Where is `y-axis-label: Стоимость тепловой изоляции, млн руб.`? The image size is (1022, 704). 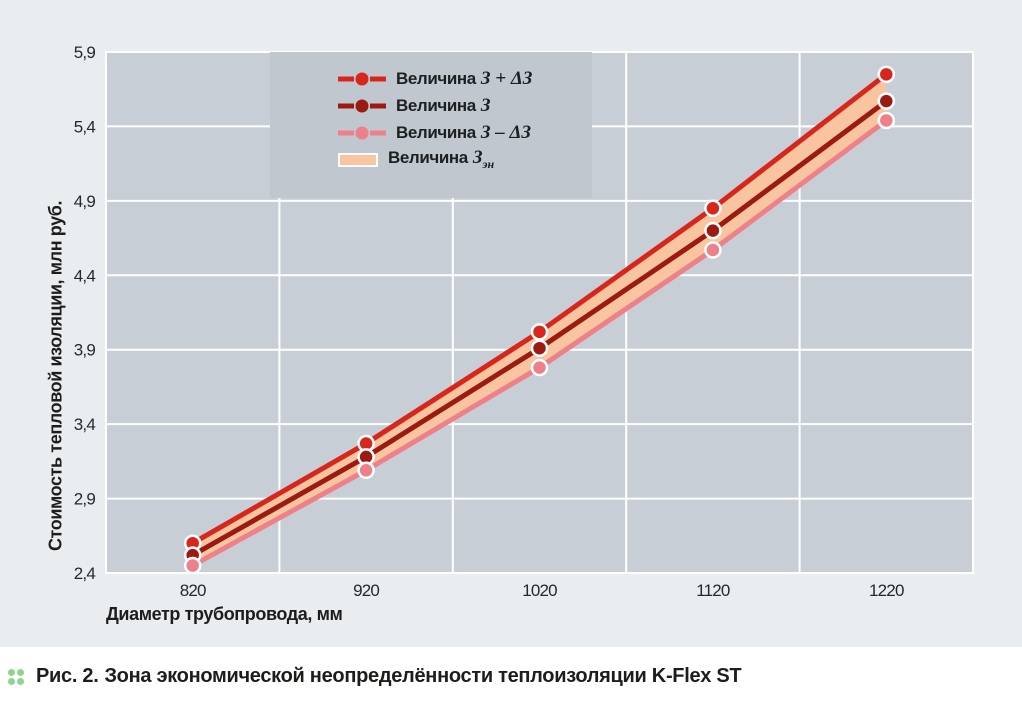
y-axis-label: Стоимость тепловой изоляции, млн руб. is located at coordinates (55, 376).